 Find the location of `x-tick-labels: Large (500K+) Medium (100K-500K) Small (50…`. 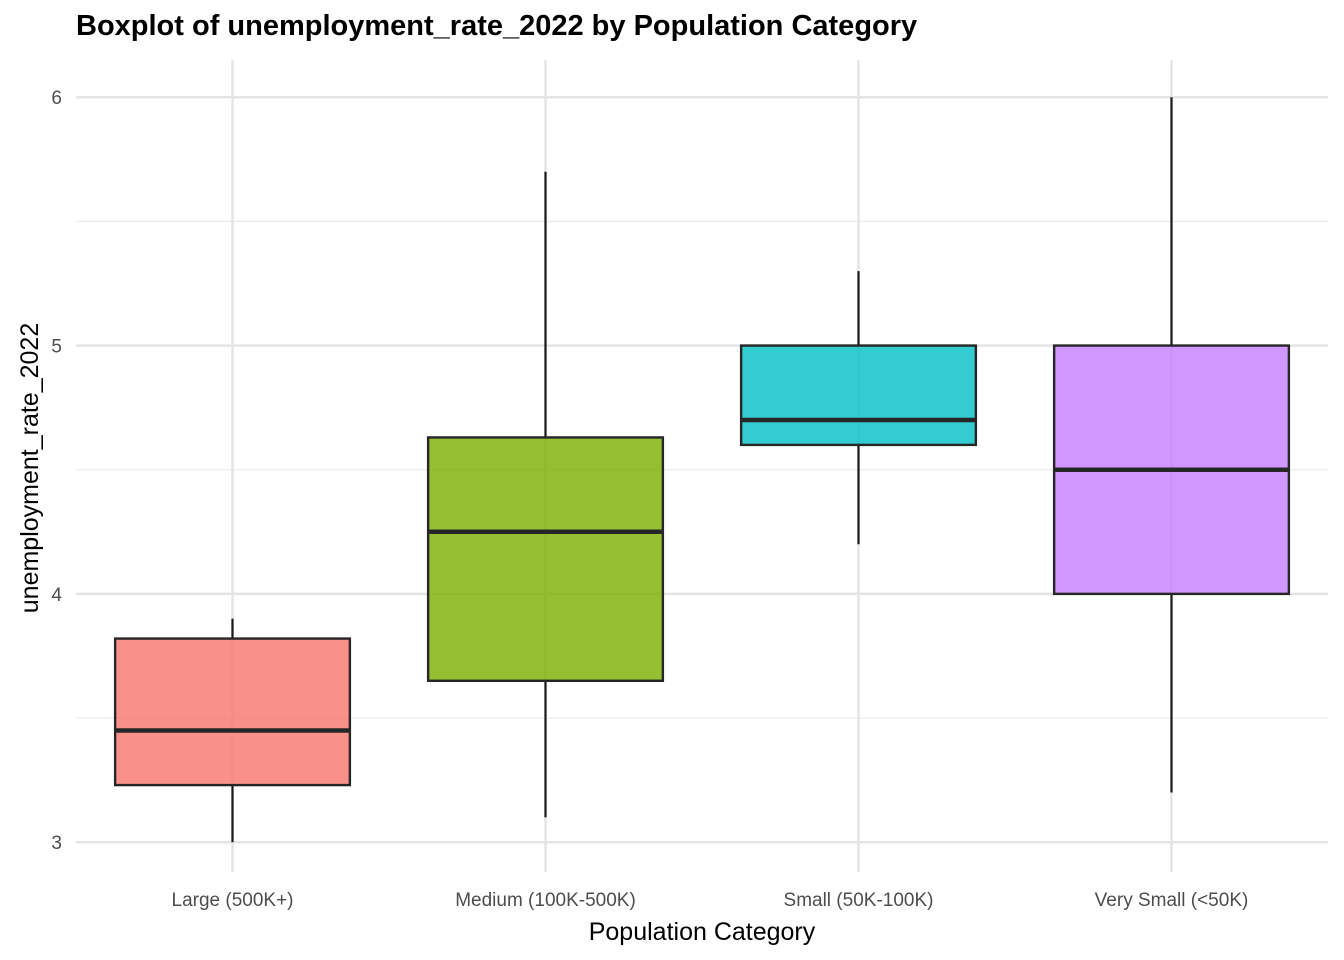

x-tick-labels: Large (500K+) Medium (100K-500K) Small (50… is located at coordinates (710, 900).